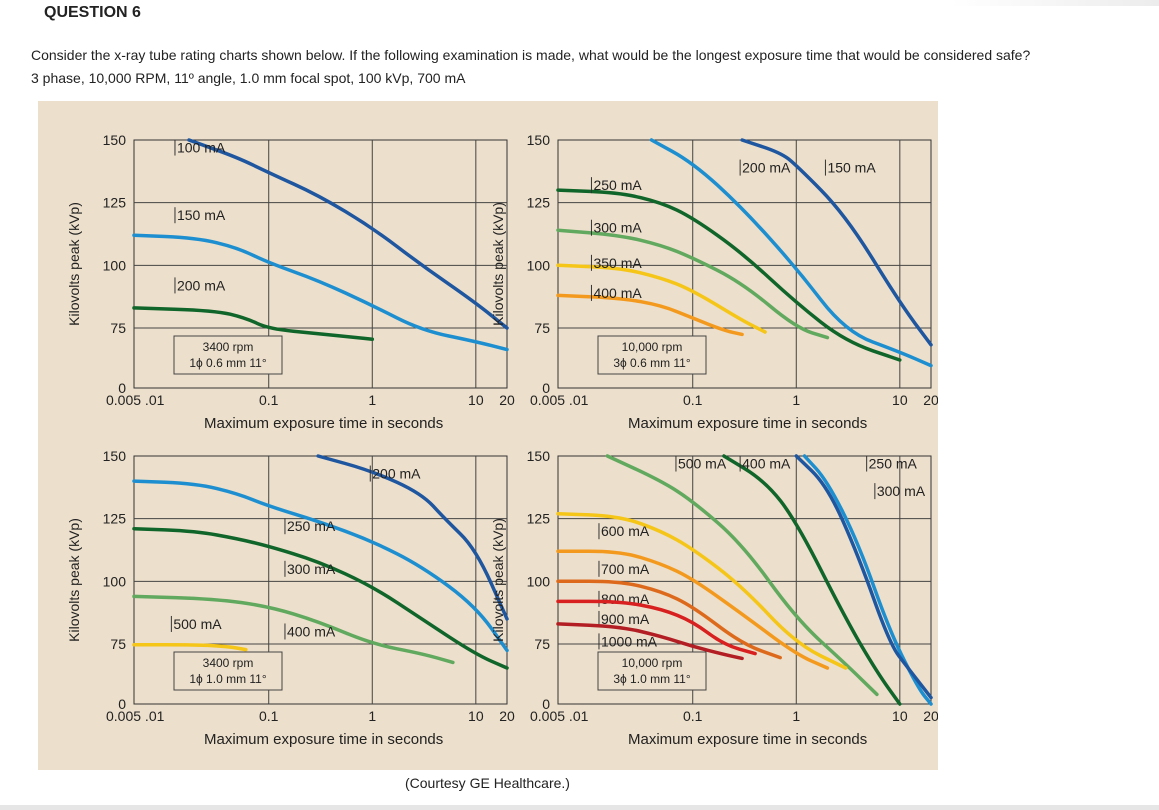 Image resolution: width=1159 pixels, height=810 pixels. I want to click on figure-credit: (Courtesy GE Healthcare.), so click(487, 783).